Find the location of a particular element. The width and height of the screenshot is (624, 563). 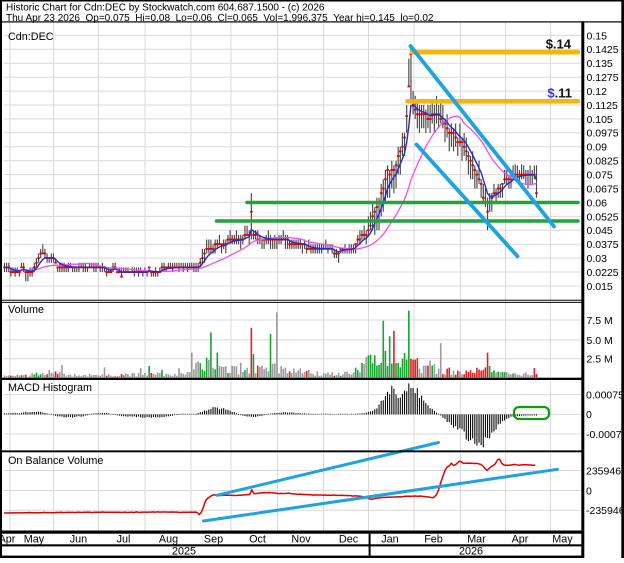

svg-text: 0.09 is located at coordinates (597, 148).